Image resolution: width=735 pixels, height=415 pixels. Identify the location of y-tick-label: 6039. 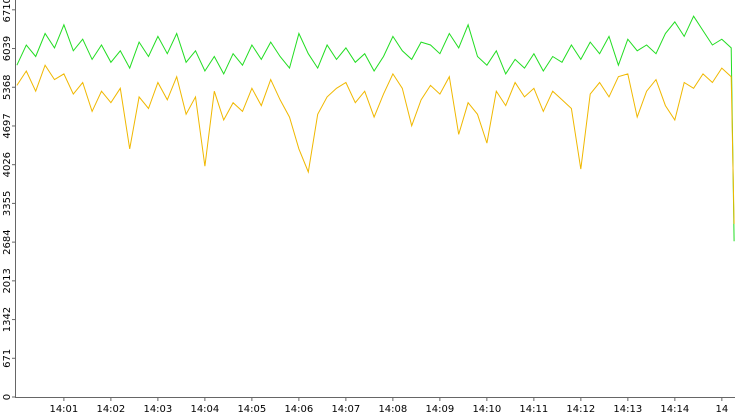
(7, 48).